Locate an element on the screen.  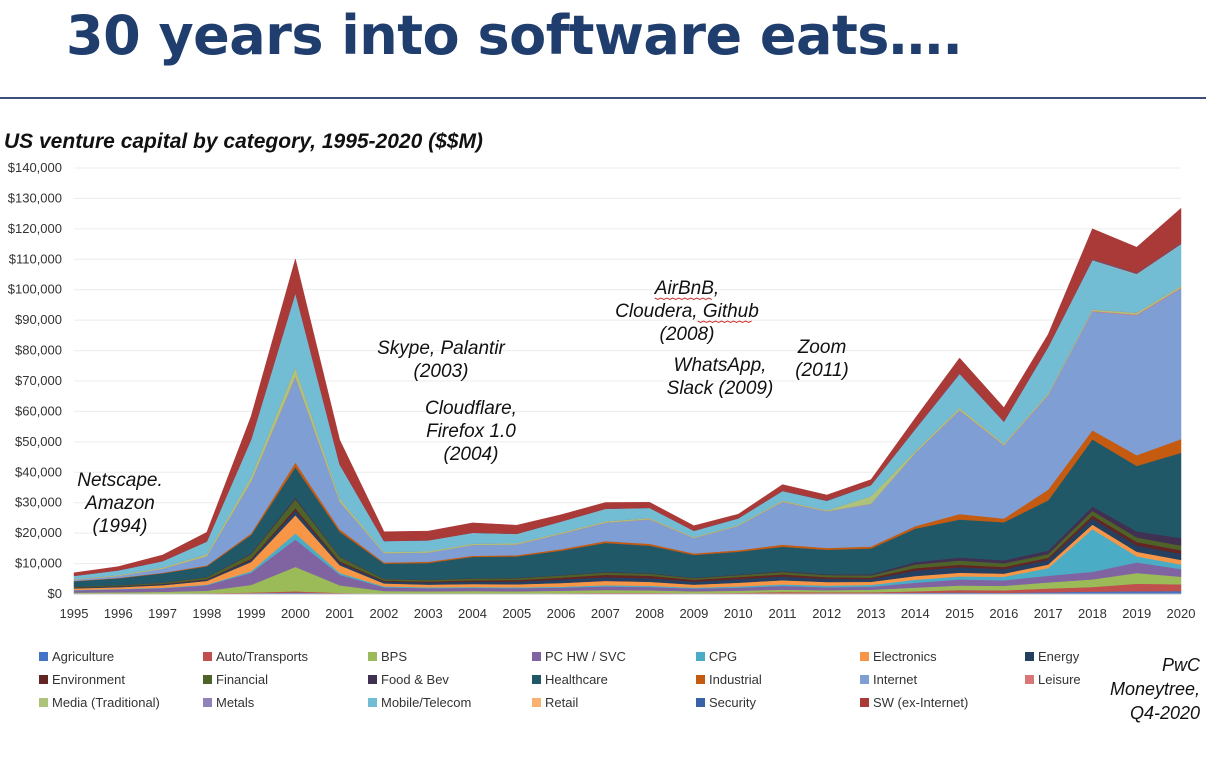
annotation-text: Amazon is located at coordinates (119, 503).